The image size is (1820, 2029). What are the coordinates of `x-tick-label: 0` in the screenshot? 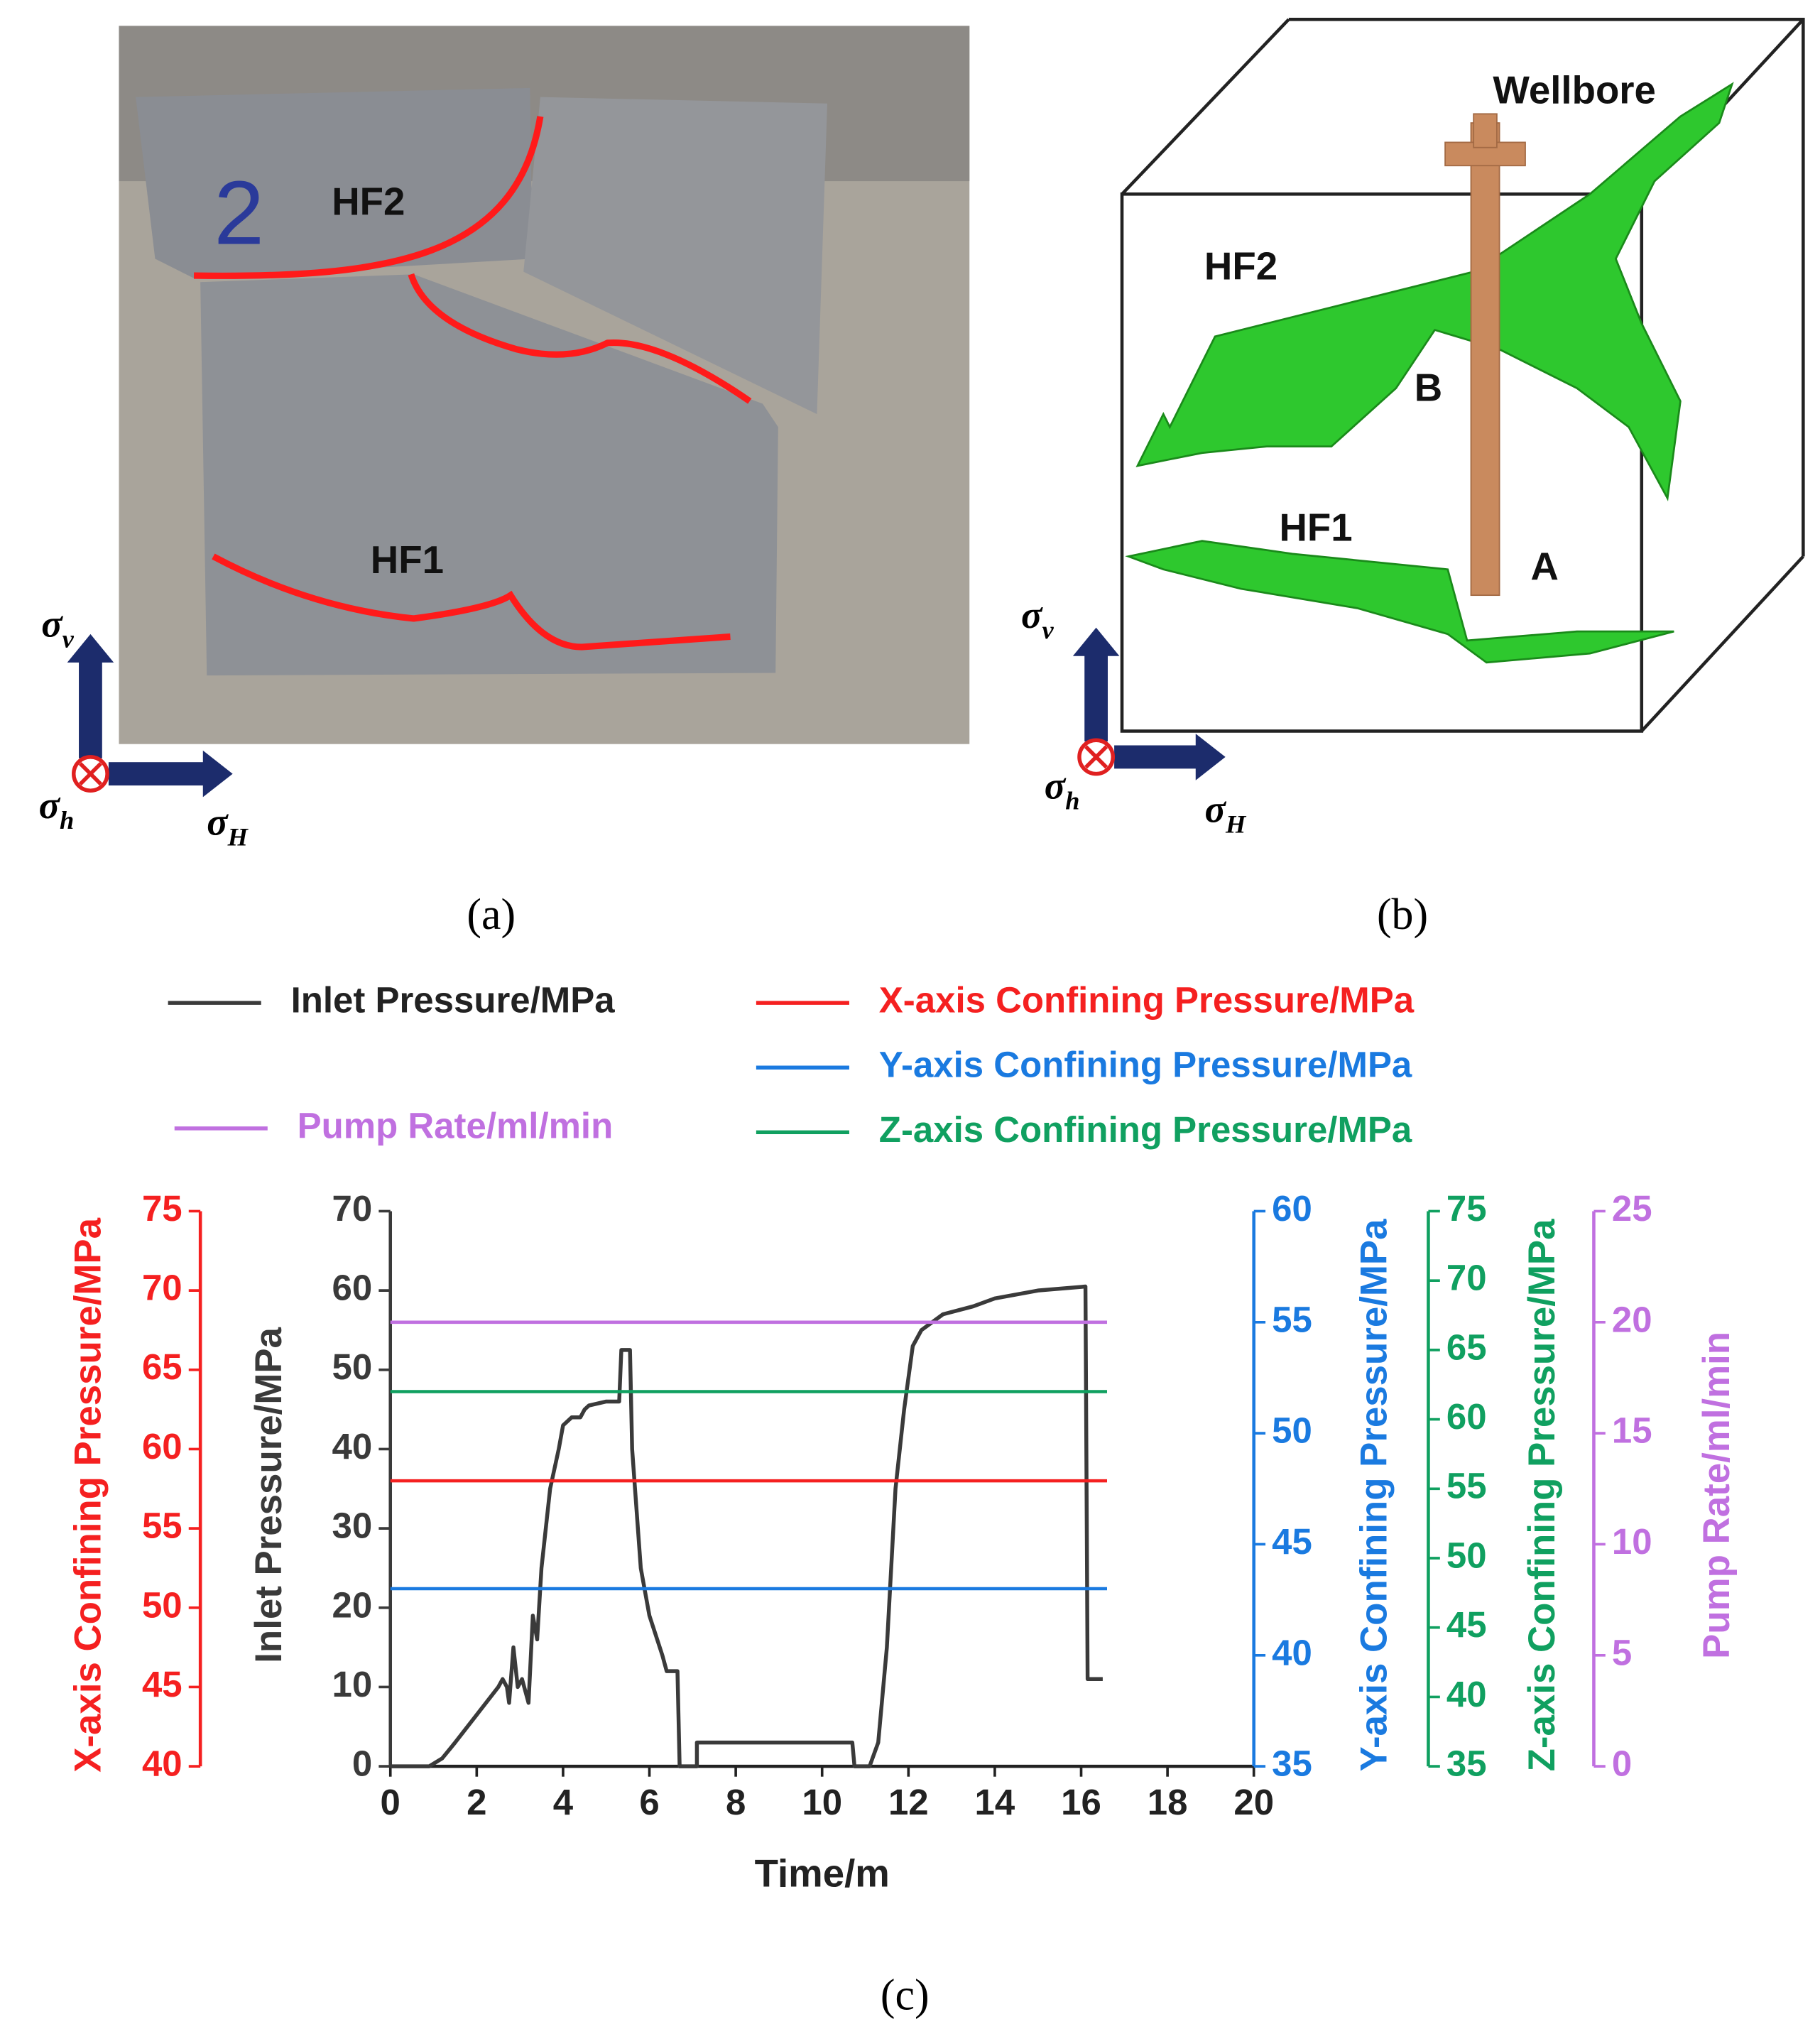 It's located at (391, 1802).